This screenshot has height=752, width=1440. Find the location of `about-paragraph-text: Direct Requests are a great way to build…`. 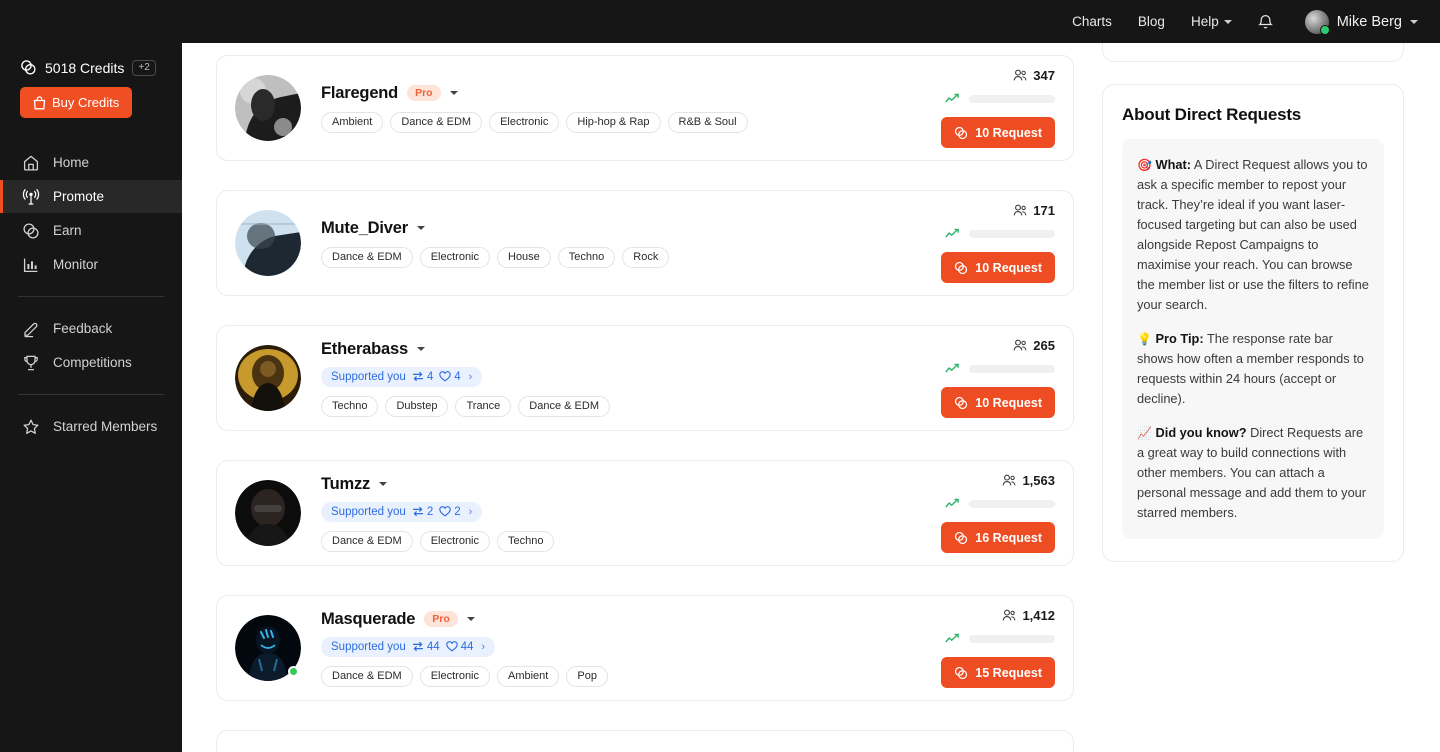

about-paragraph-text: Direct Requests are a great way to build… is located at coordinates (1252, 472).